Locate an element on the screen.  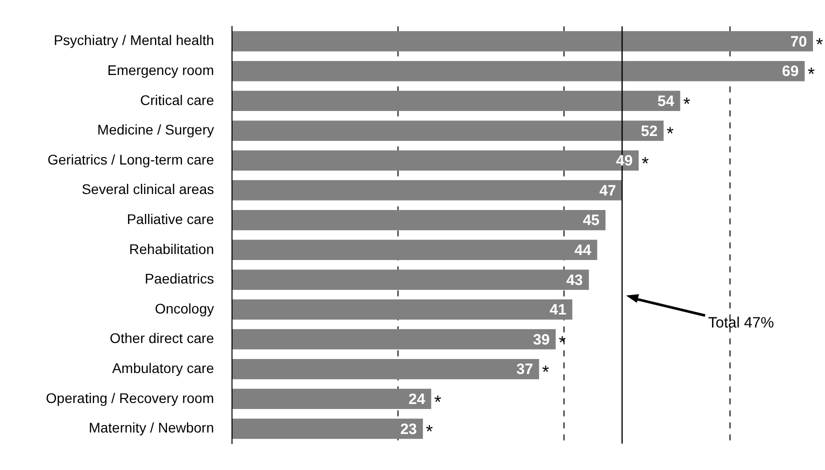
y-tick-label: Critical care is located at coordinates (177, 100).